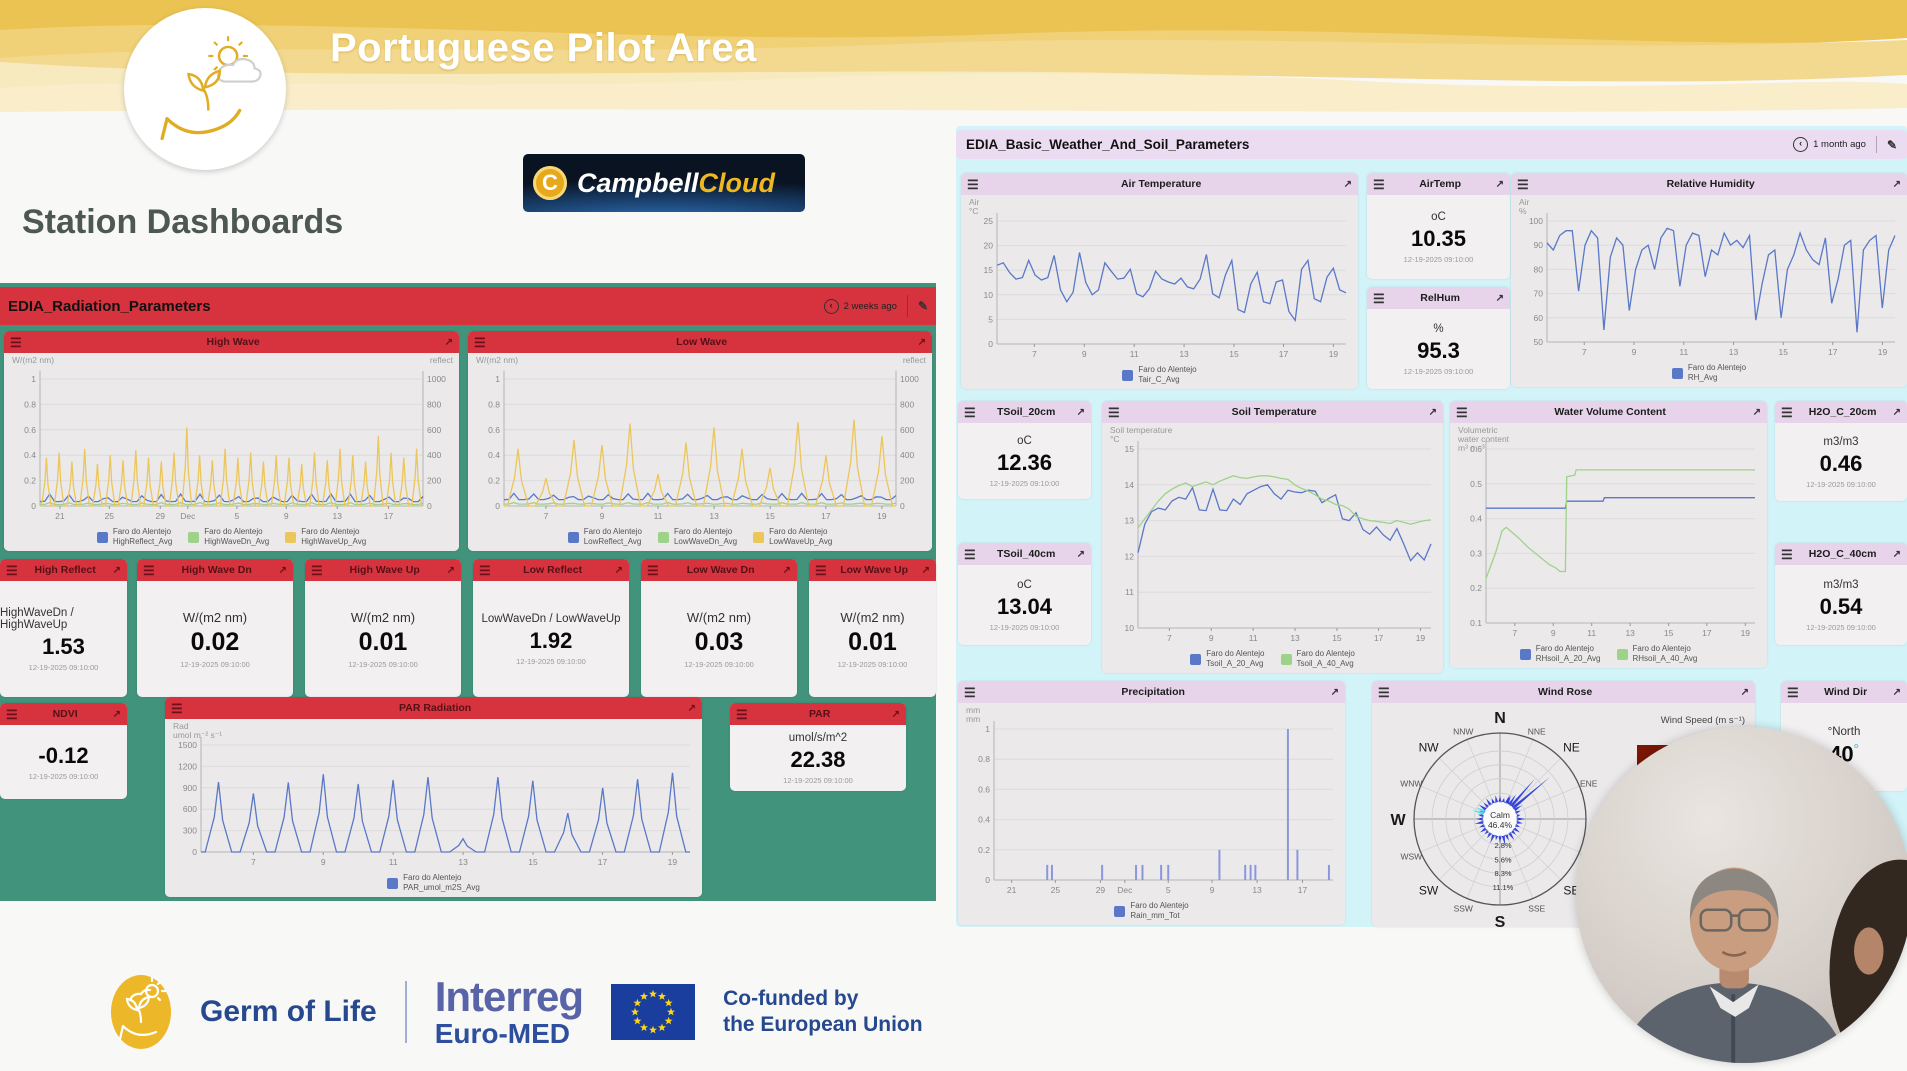 The height and width of the screenshot is (1071, 1907). Describe the element at coordinates (1571, 890) in the screenshot. I see `svg-text: SE` at that location.